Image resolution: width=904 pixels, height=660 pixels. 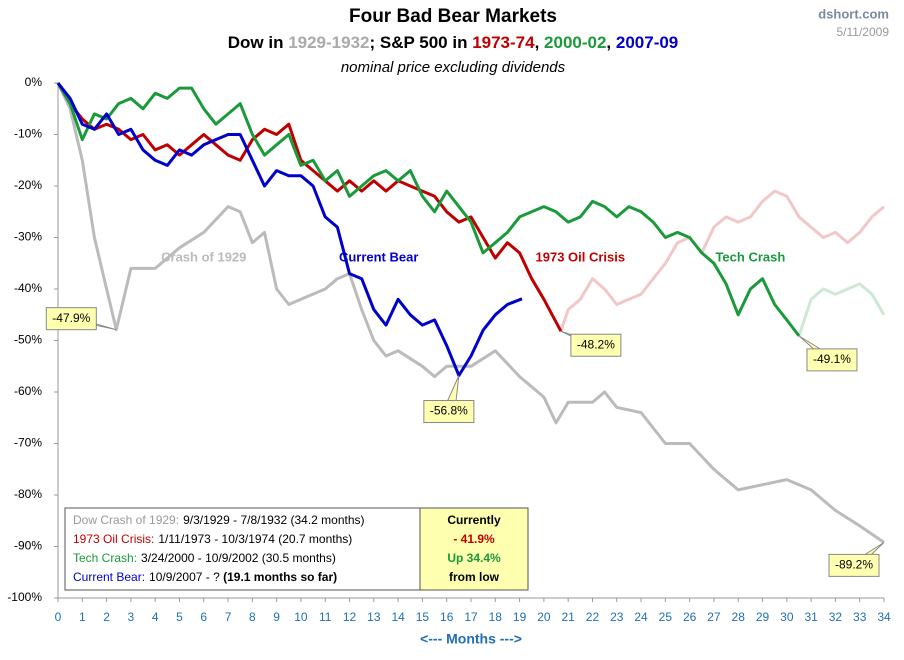 What do you see at coordinates (763, 617) in the screenshot?
I see `x-tick-label: 29` at bounding box center [763, 617].